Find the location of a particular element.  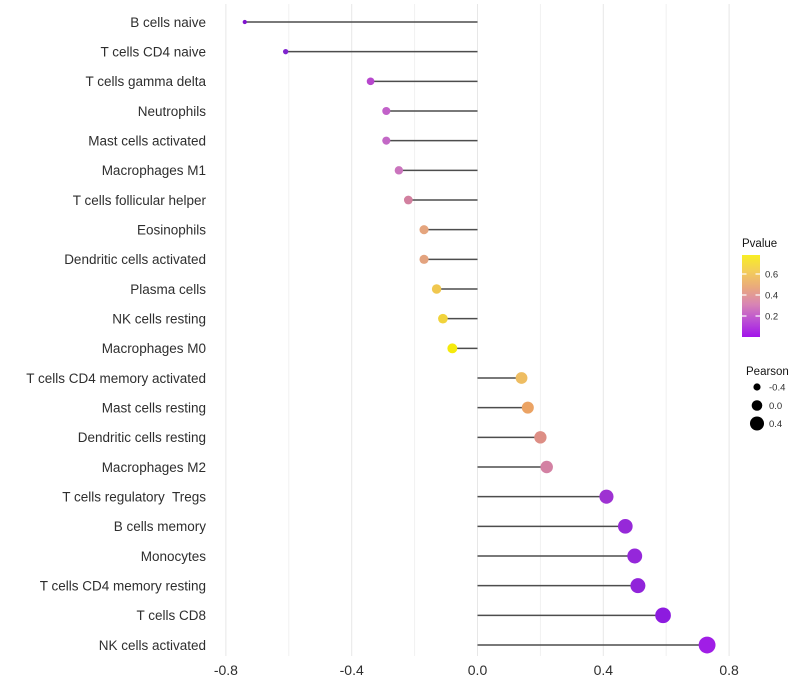

pearson-tick-label: 0.0 is located at coordinates (775, 406).